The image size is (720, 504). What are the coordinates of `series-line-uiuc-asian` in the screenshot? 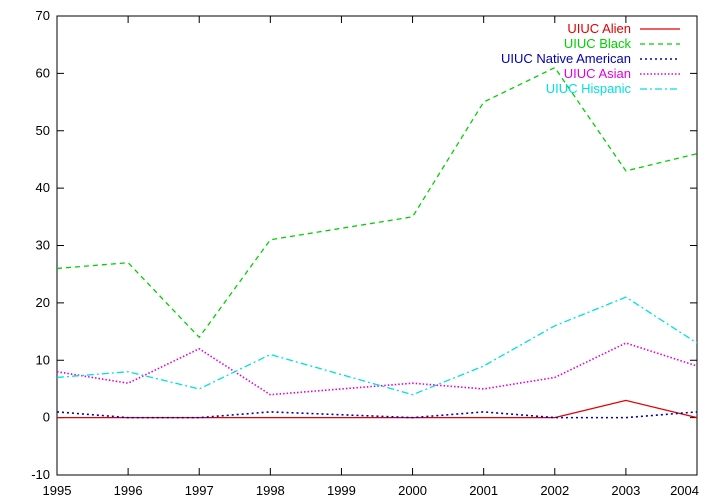 It's located at (377, 369).